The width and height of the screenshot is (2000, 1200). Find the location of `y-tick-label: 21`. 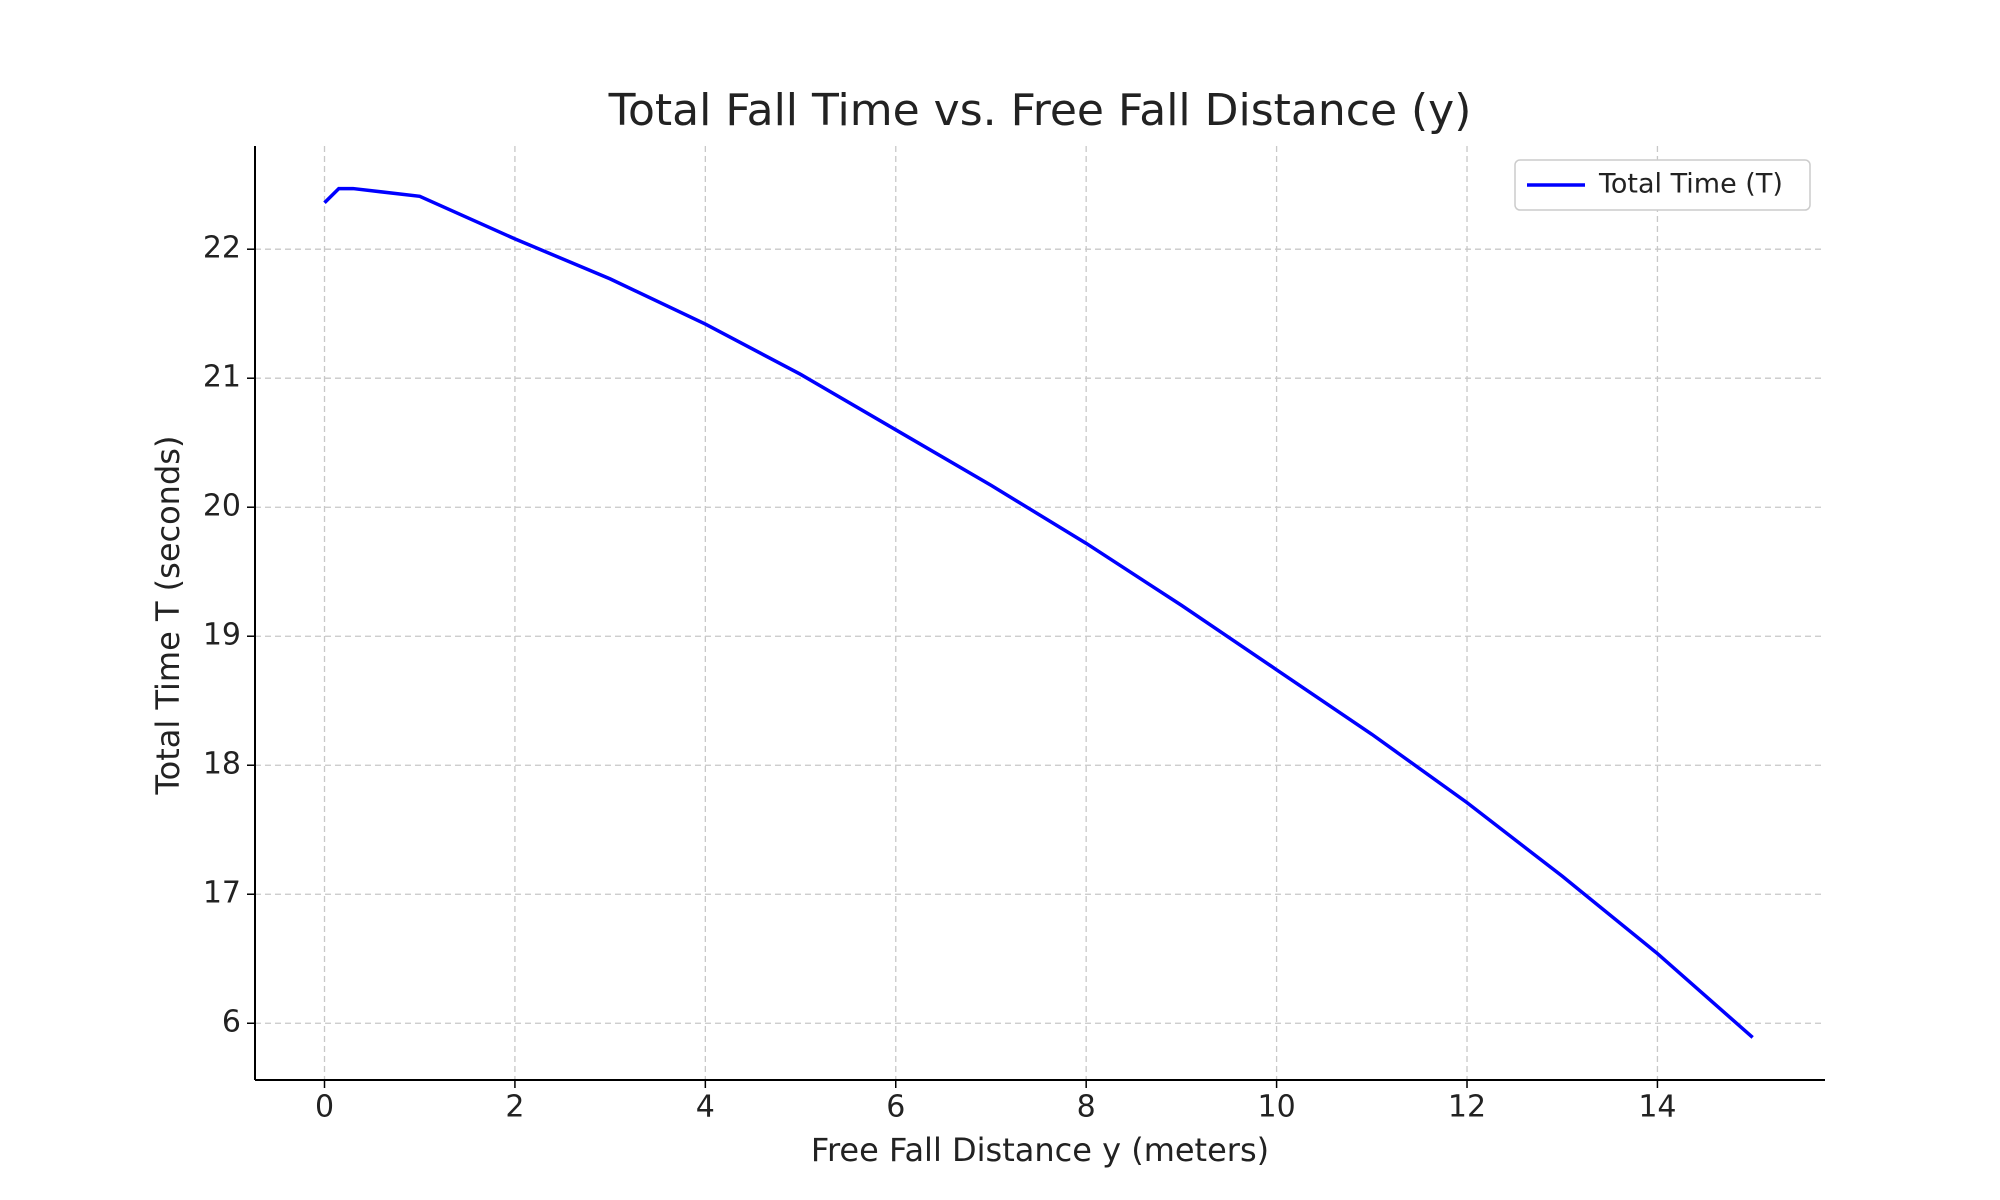

y-tick-label: 21 is located at coordinates (222, 377).